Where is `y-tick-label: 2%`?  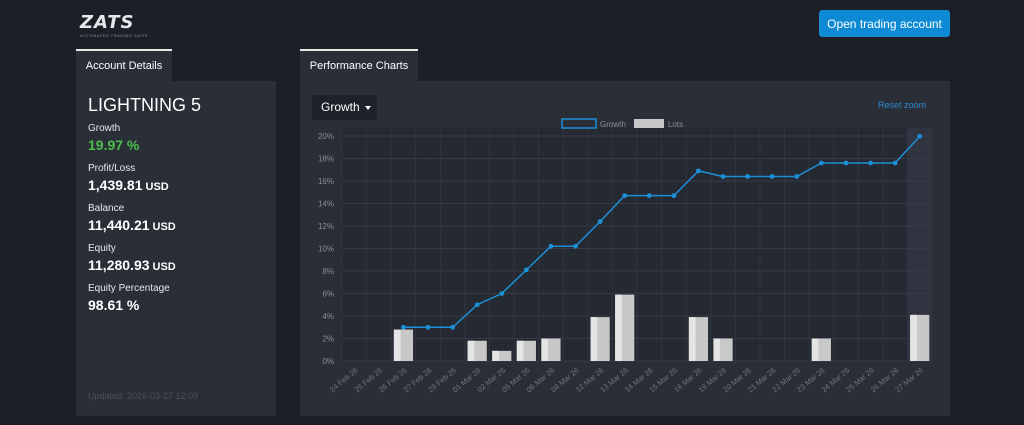 y-tick-label: 2% is located at coordinates (328, 339).